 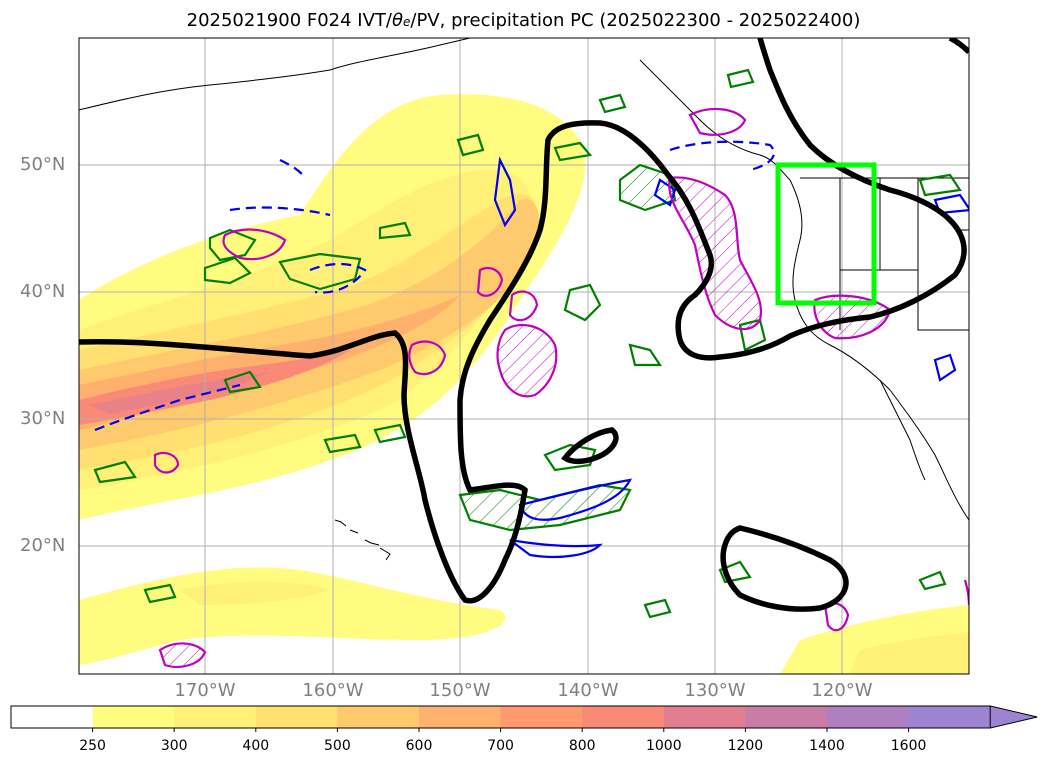 I want to click on lat-label-40n: 40°N, so click(x=43, y=291).